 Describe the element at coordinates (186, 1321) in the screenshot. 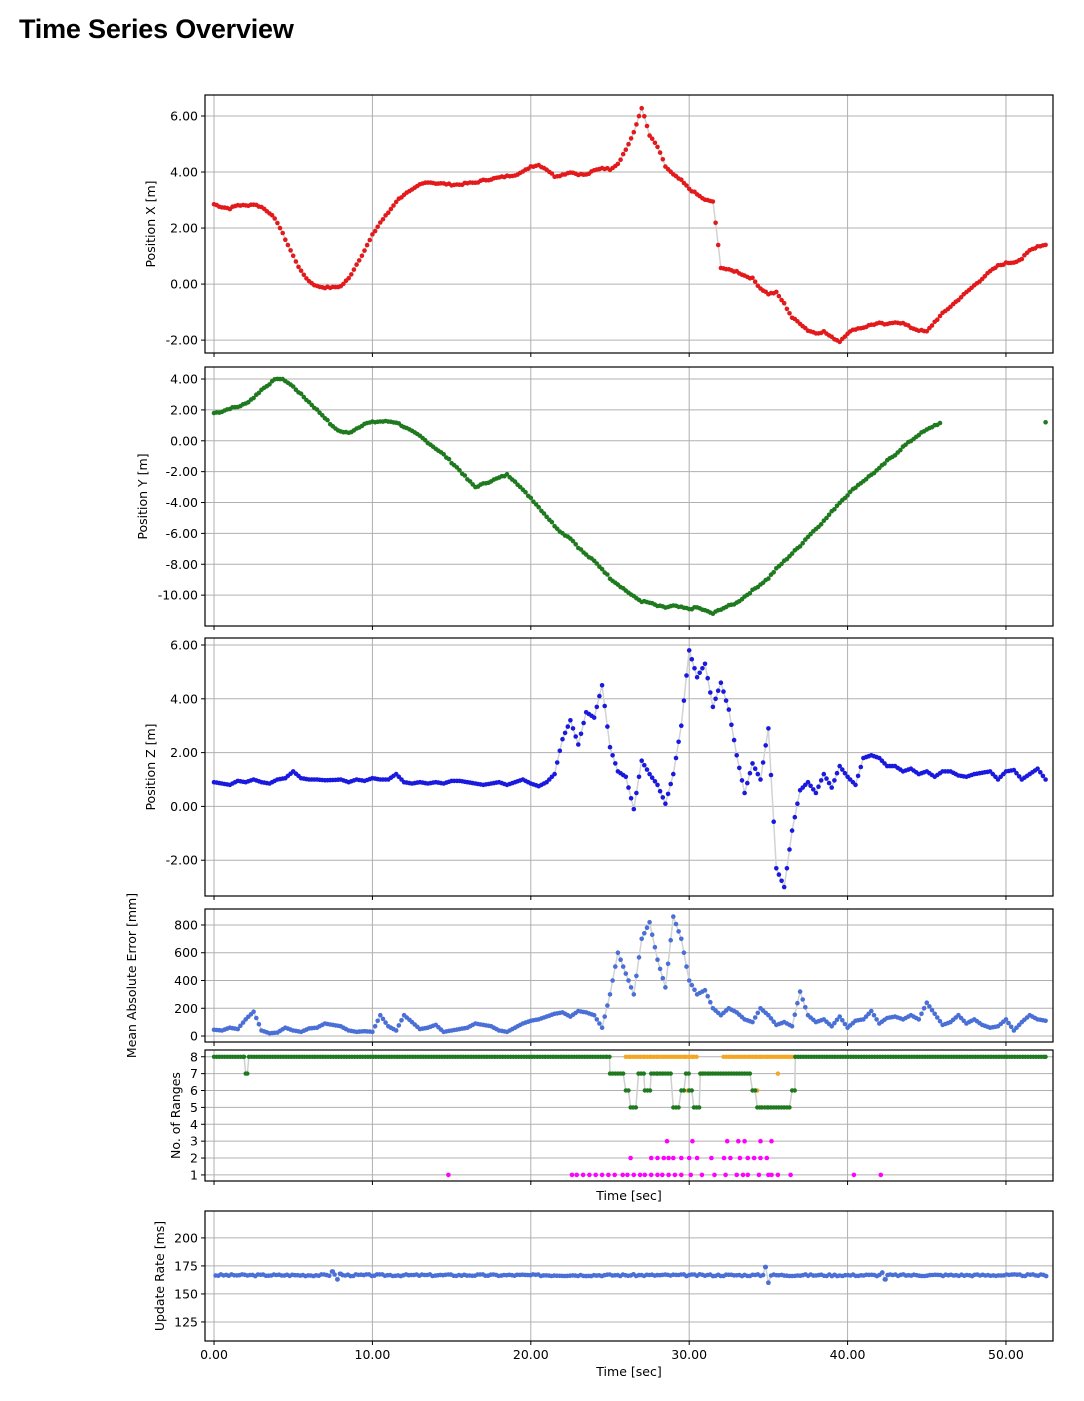

I see `y-tick-label: 125` at that location.